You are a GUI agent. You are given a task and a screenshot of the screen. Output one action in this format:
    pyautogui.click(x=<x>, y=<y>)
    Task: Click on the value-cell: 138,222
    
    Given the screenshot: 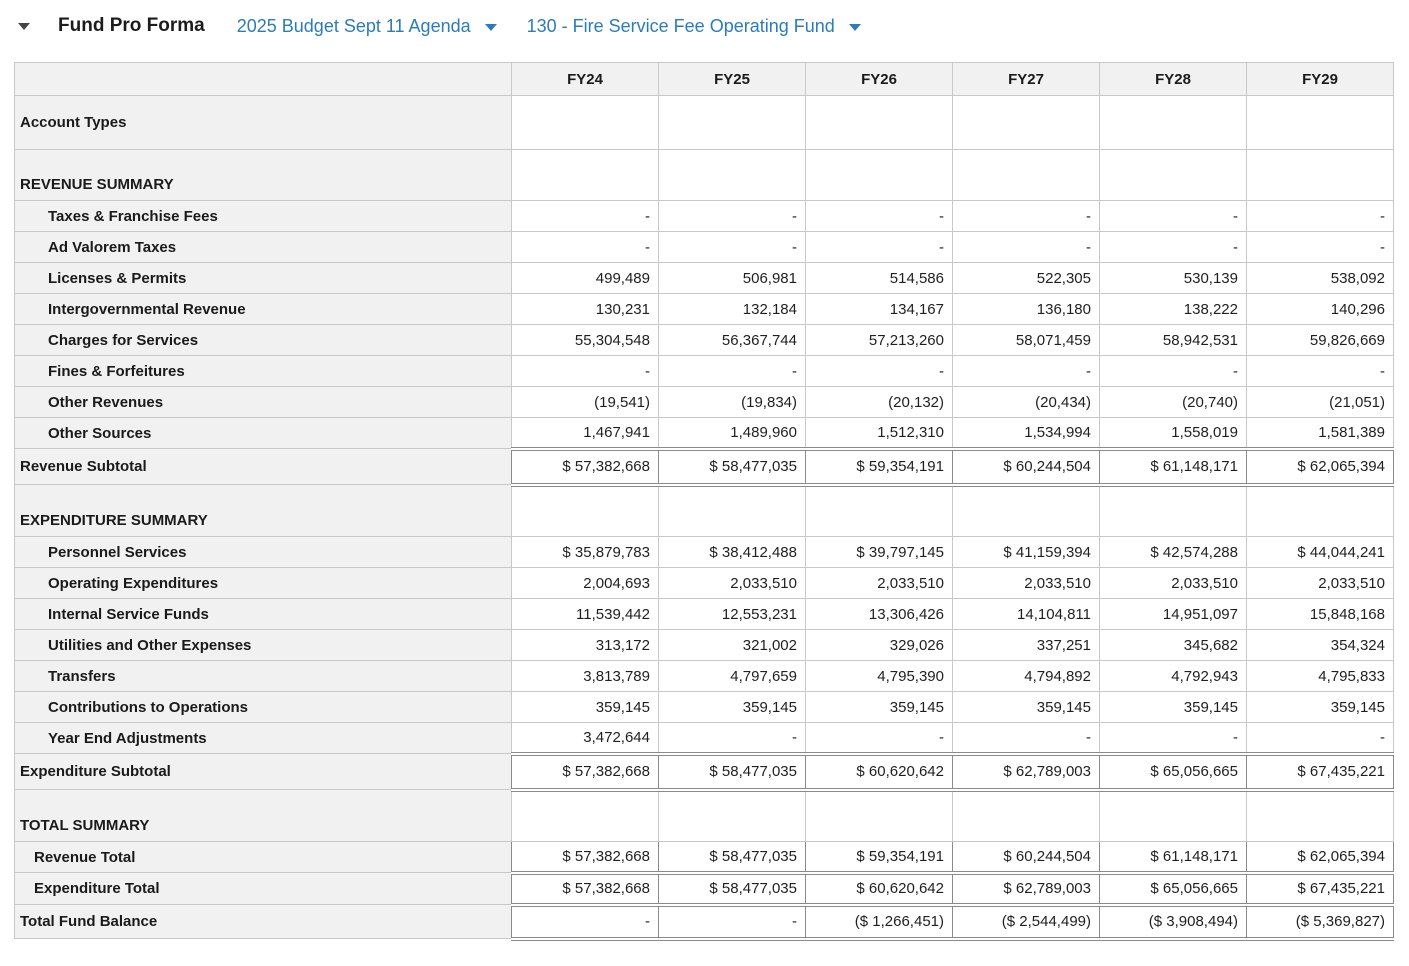 What is the action you would take?
    pyautogui.click(x=1173, y=309)
    